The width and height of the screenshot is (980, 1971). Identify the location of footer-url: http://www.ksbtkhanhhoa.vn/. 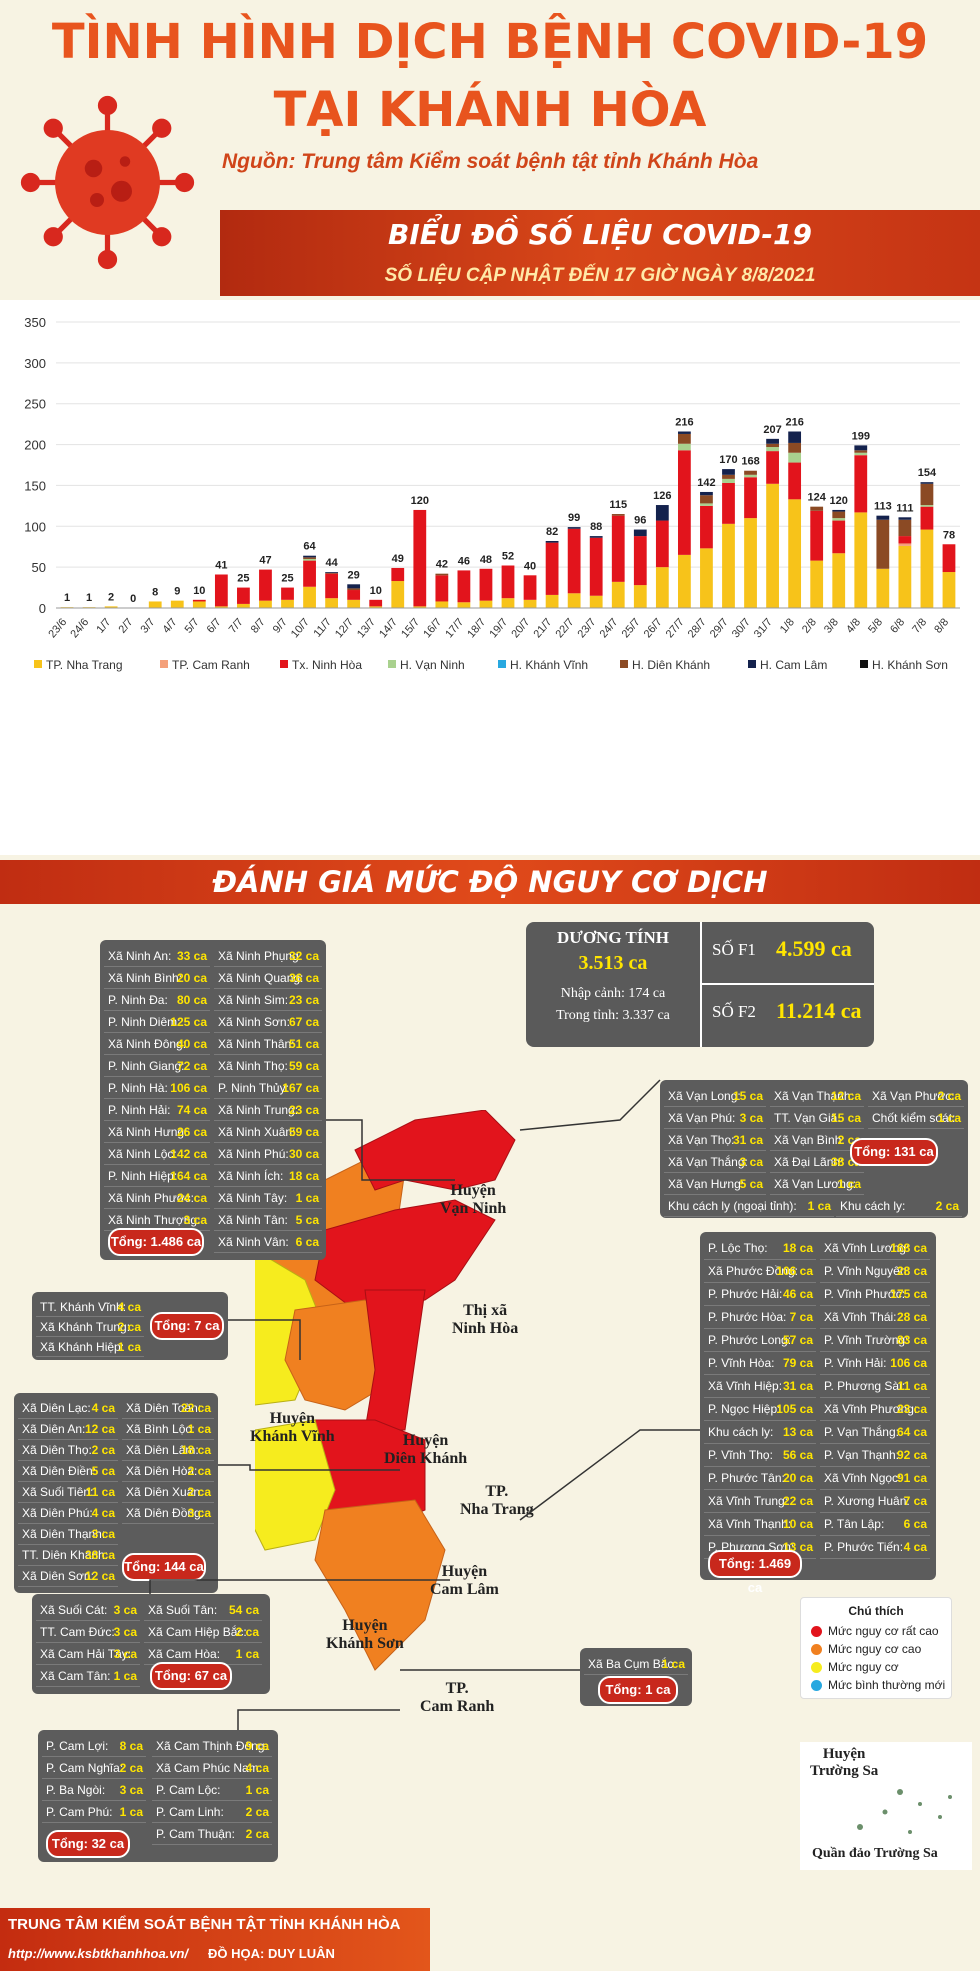
(98, 1953).